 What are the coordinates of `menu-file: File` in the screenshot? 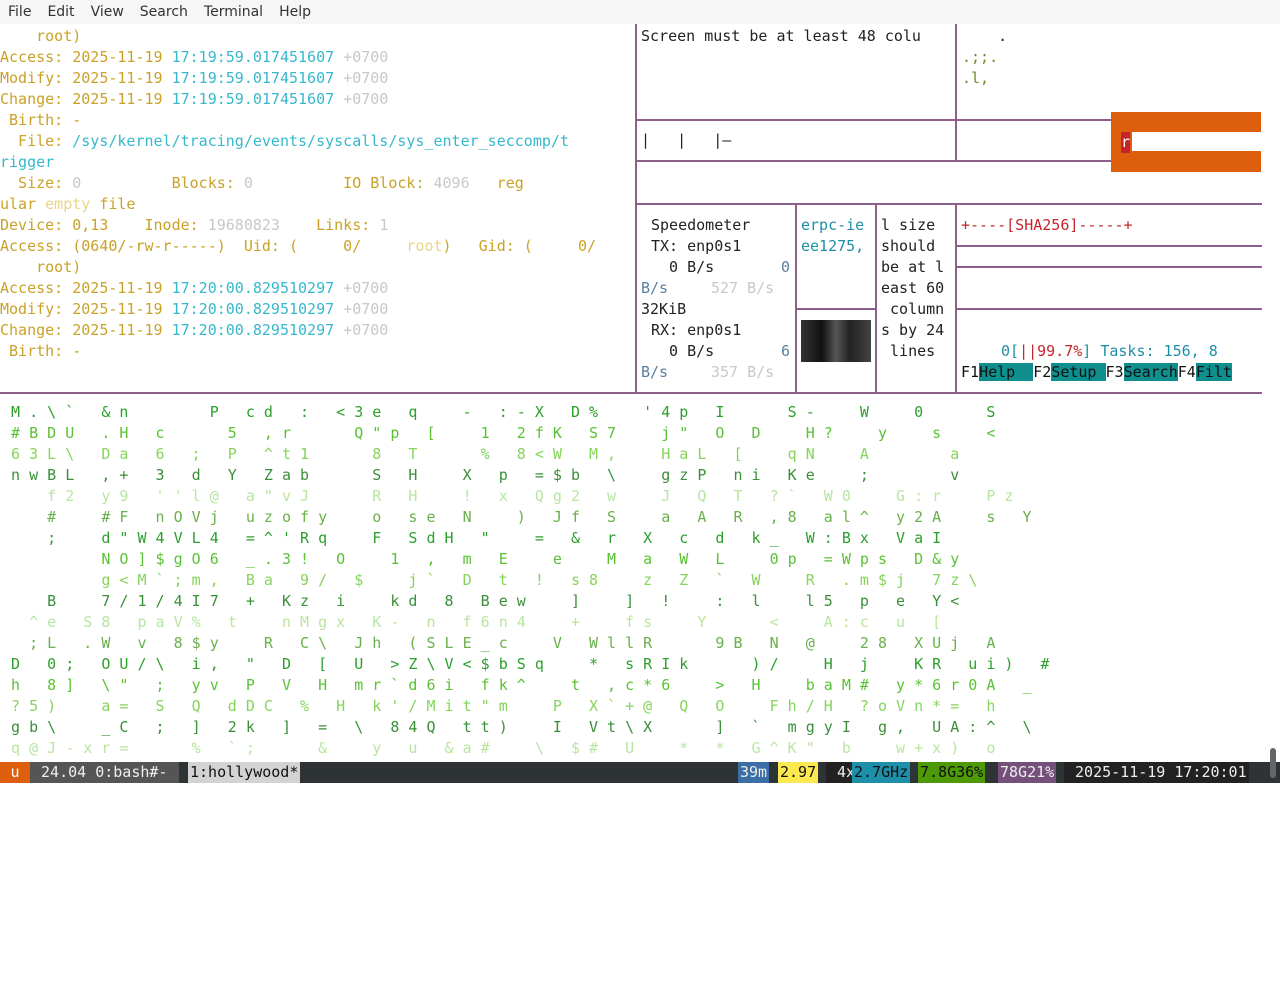 It's located at (20, 12).